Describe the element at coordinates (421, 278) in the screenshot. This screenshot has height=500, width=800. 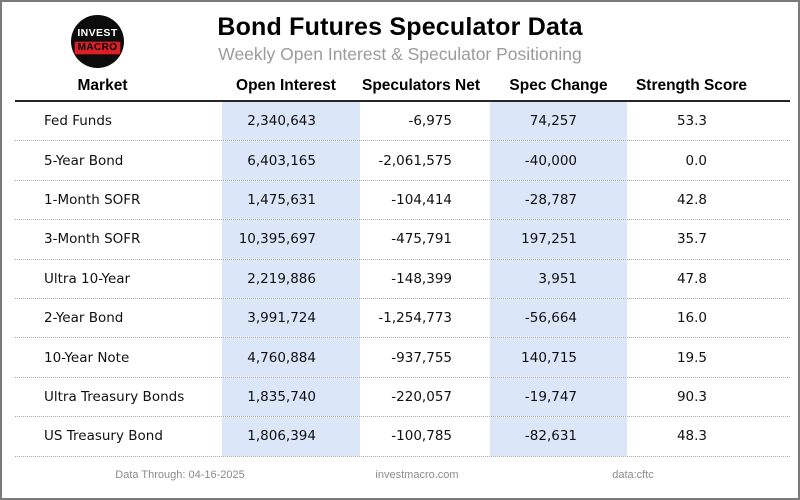
I see `cell-speculators-net: -148,399` at that location.